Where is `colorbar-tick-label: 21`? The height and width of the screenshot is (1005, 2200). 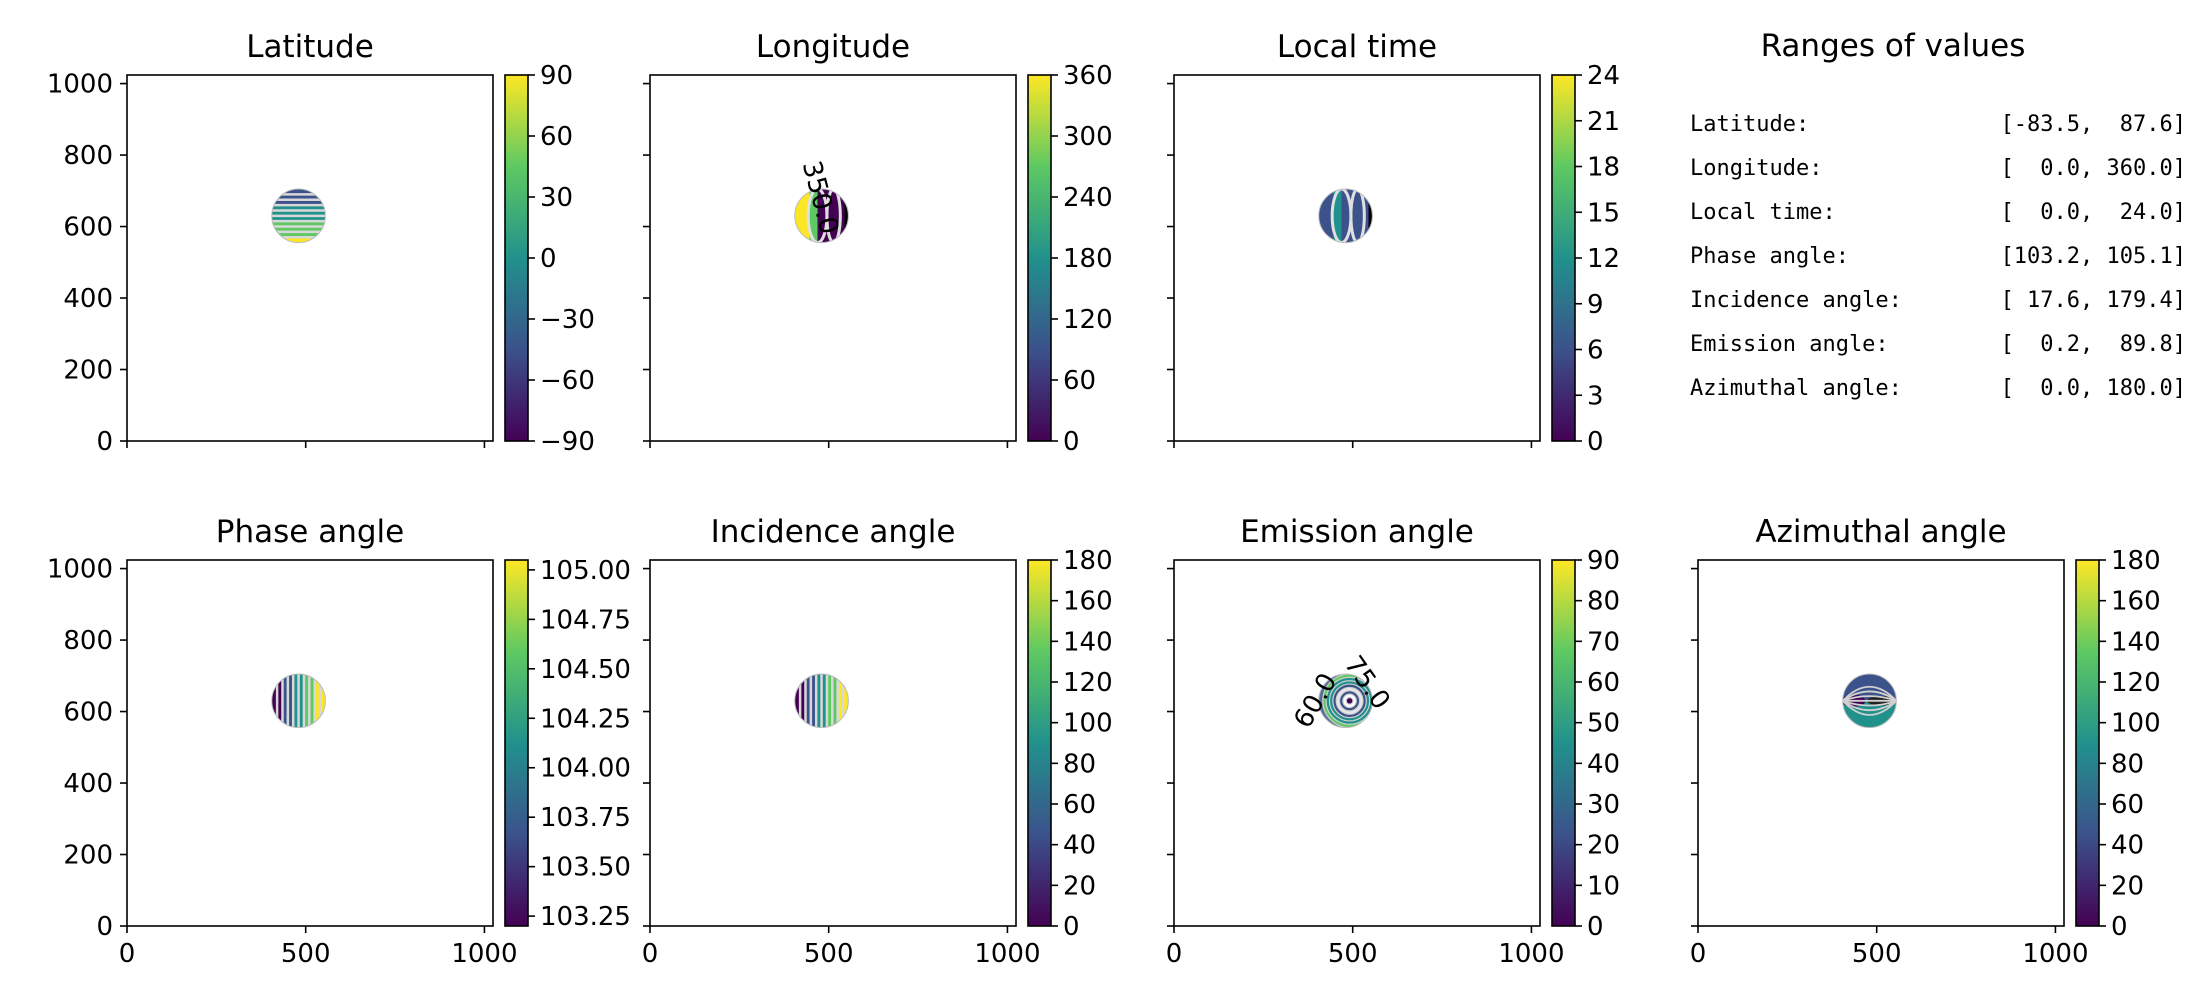 colorbar-tick-label: 21 is located at coordinates (1603, 122).